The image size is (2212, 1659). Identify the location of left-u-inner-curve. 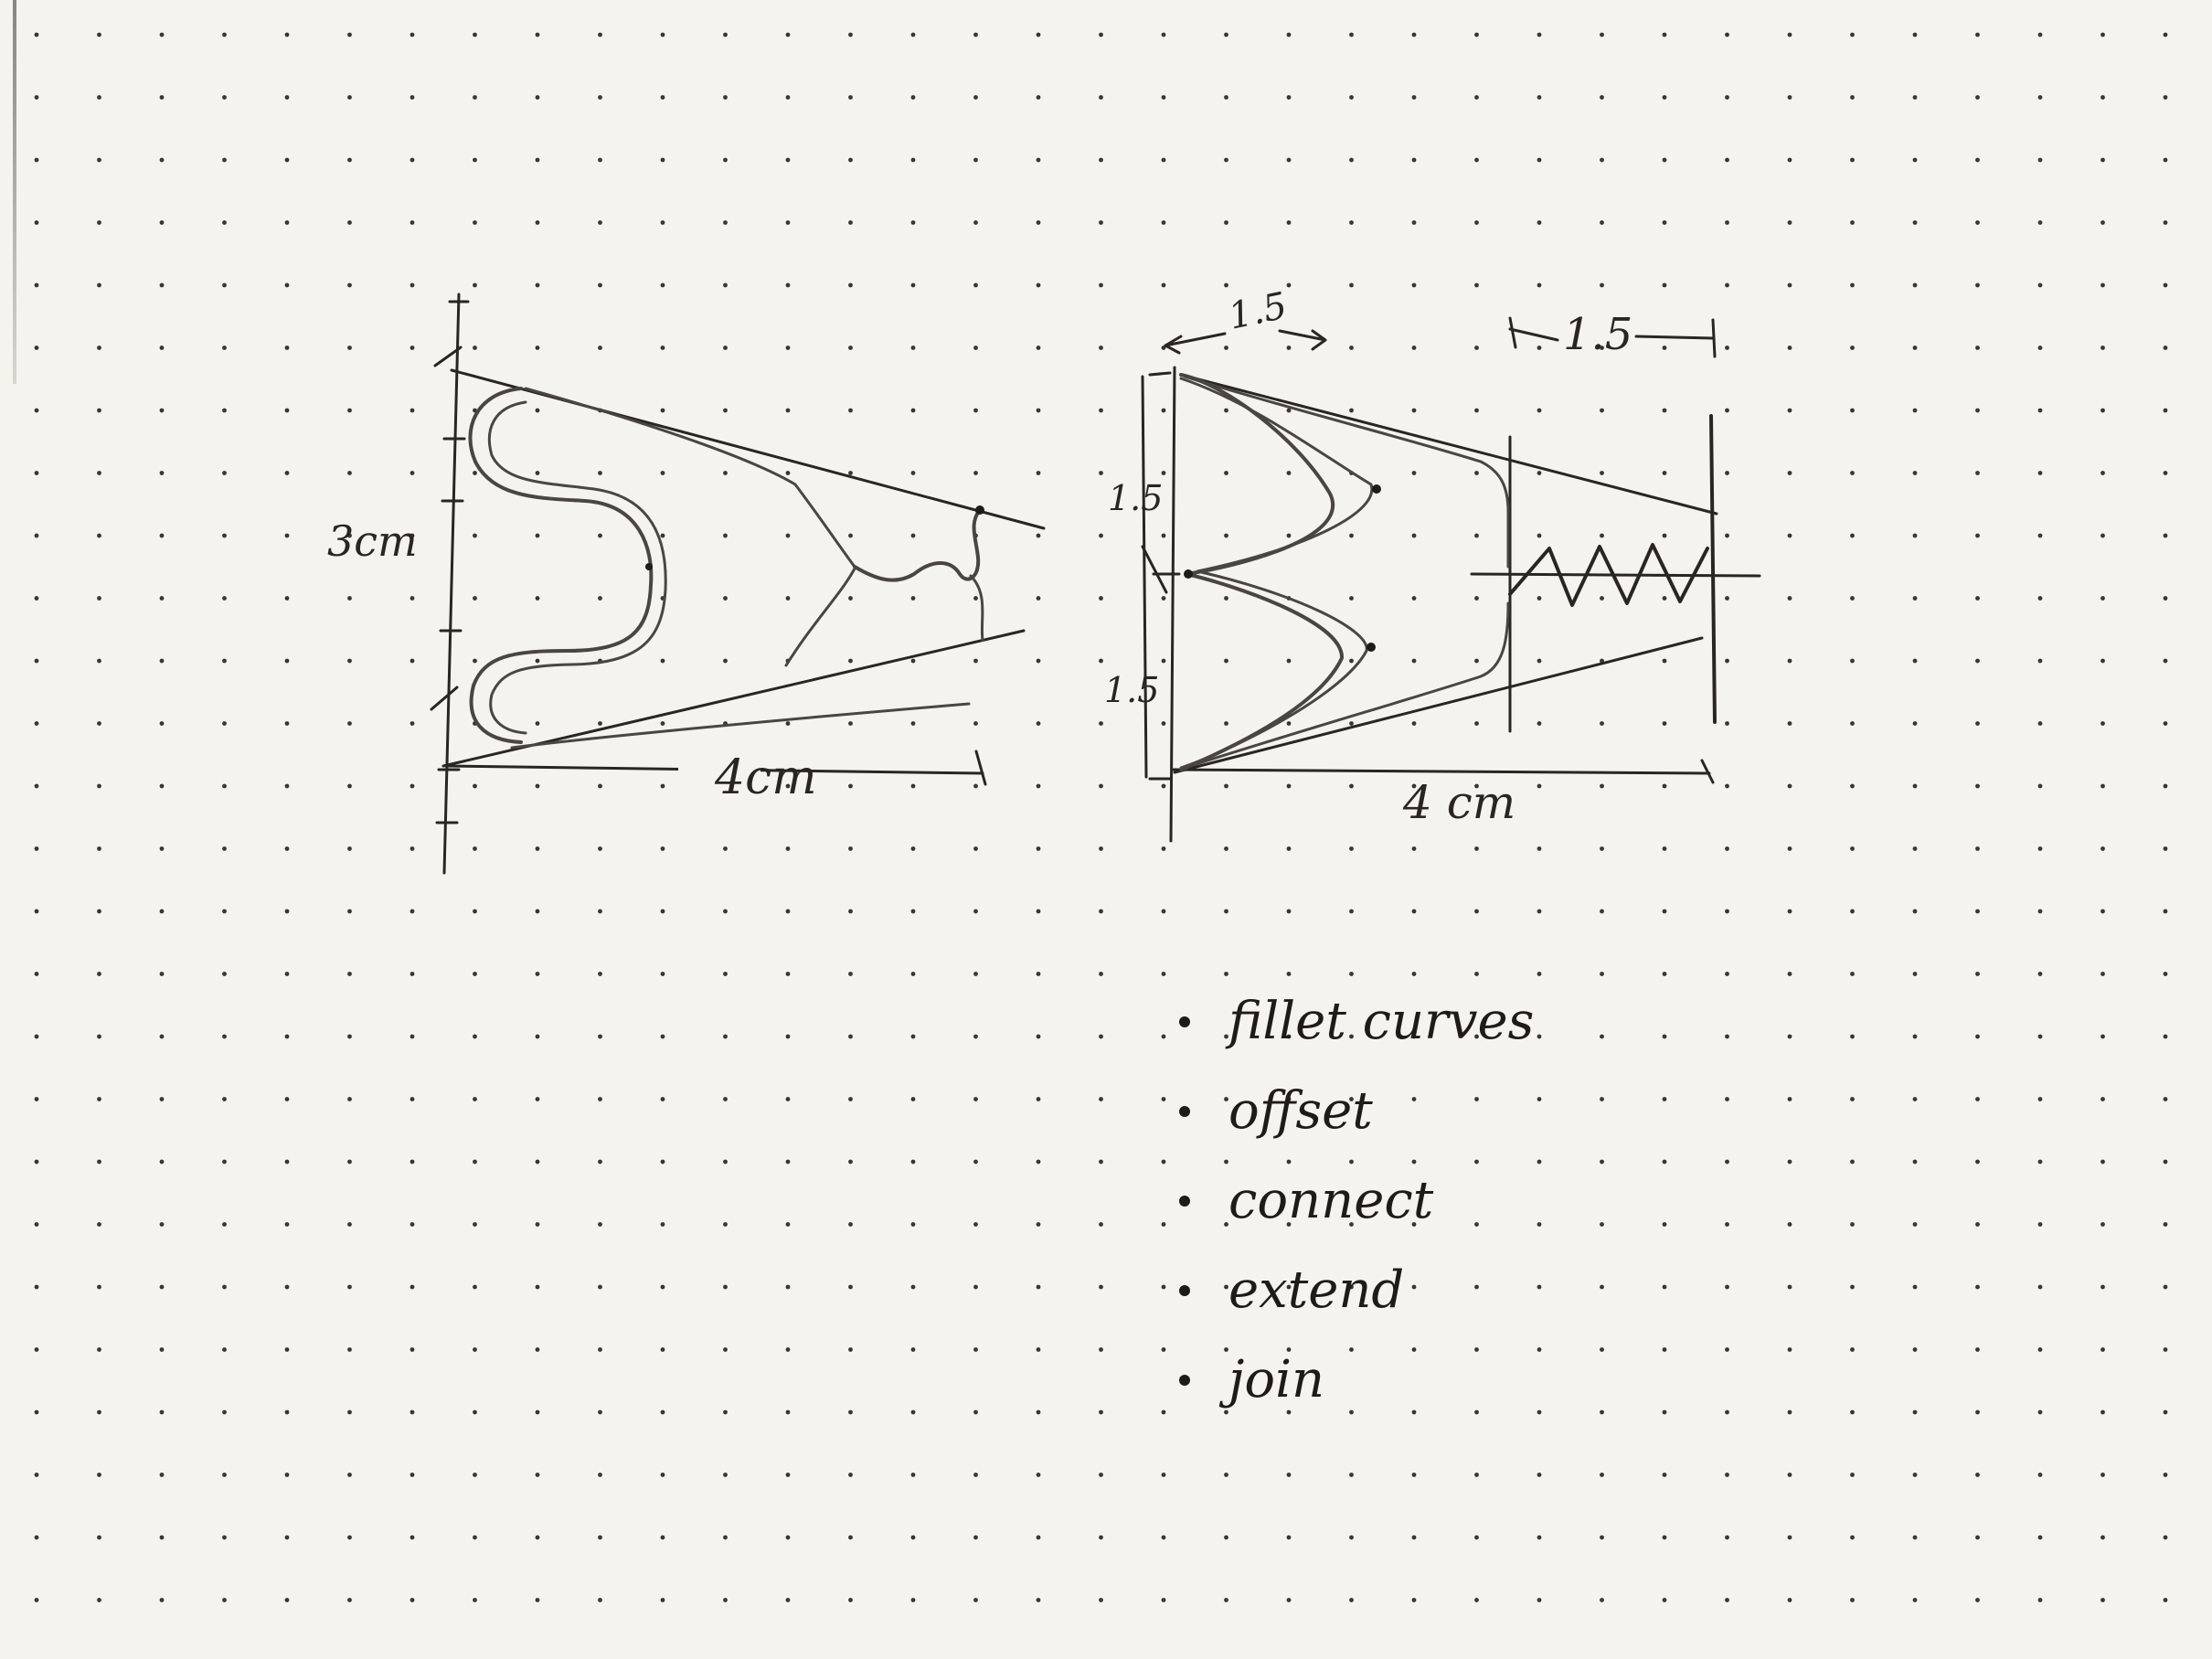
(577, 567).